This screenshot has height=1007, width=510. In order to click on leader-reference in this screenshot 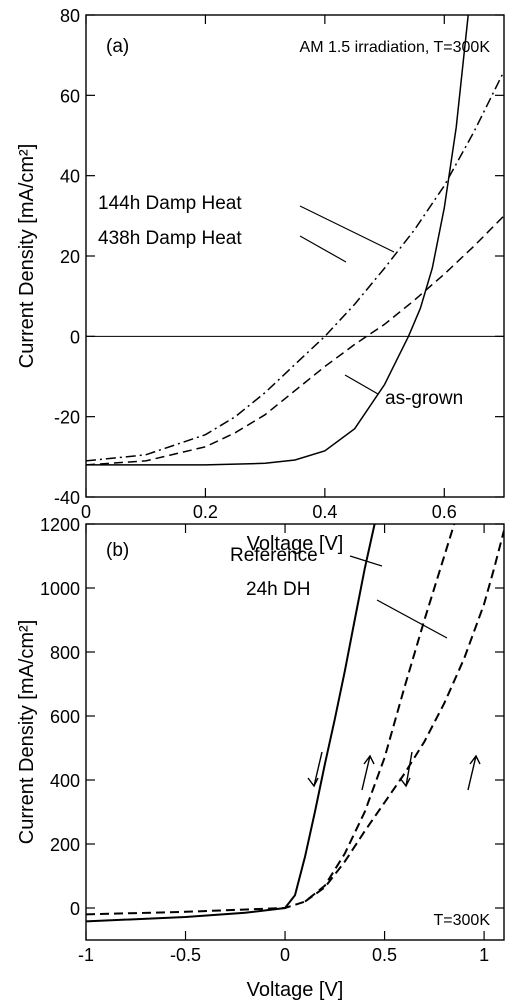, I will do `click(366, 561)`.